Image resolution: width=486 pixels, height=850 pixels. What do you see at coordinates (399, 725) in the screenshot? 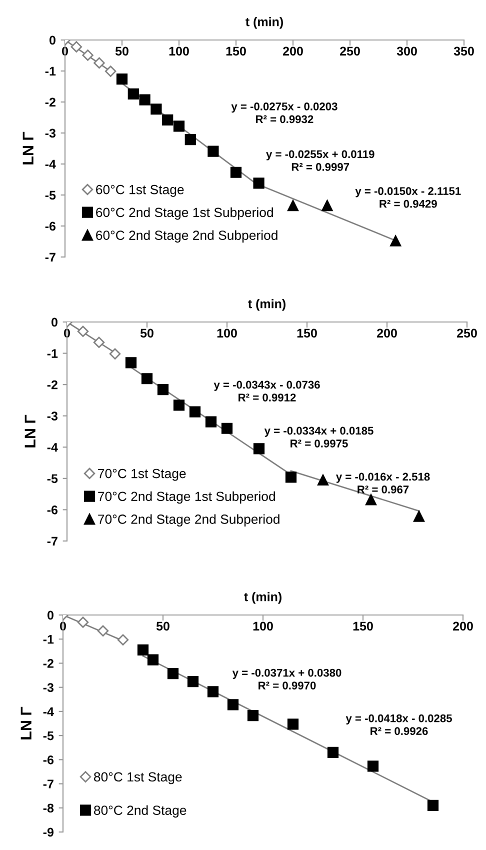
I see `annotation: y = -0.0418x - 0.0285 R² = 0.9926` at bounding box center [399, 725].